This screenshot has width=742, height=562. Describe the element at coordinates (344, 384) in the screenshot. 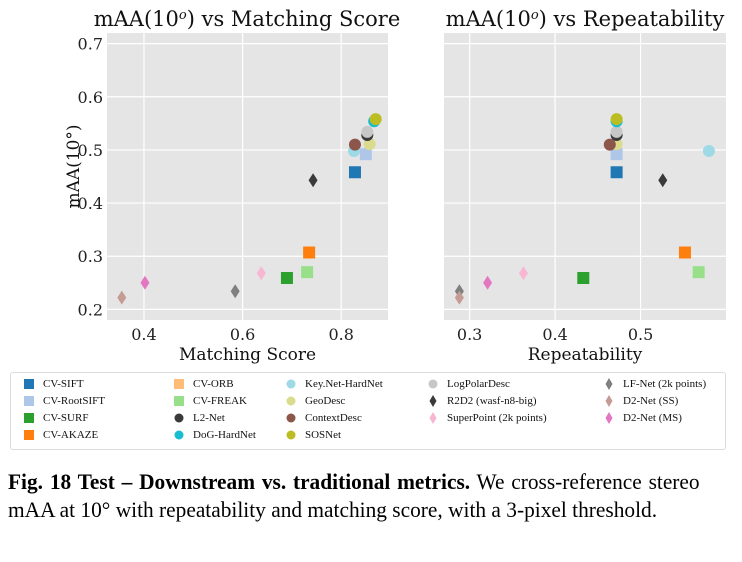

I see `legend-label: Key.Net-HardNet` at that location.